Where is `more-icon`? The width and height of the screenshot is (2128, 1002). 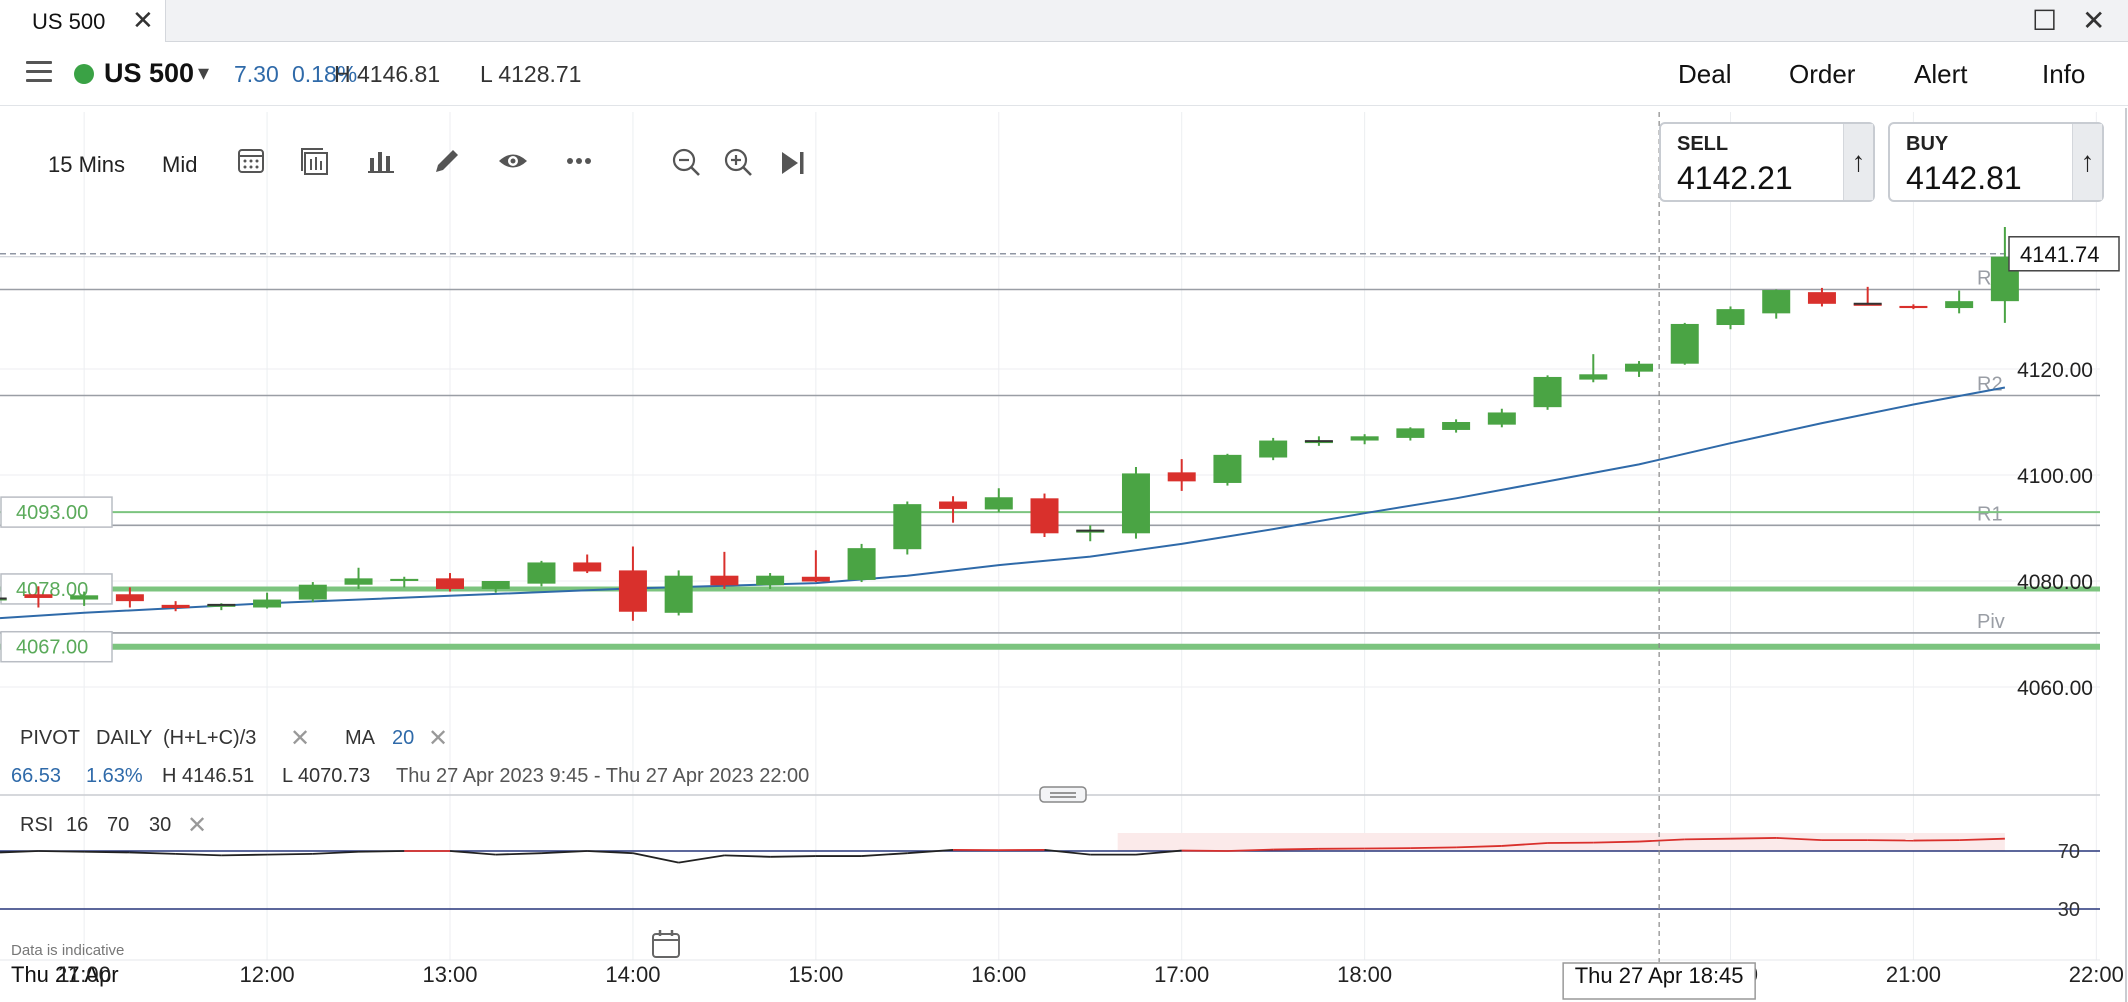
more-icon is located at coordinates (579, 161).